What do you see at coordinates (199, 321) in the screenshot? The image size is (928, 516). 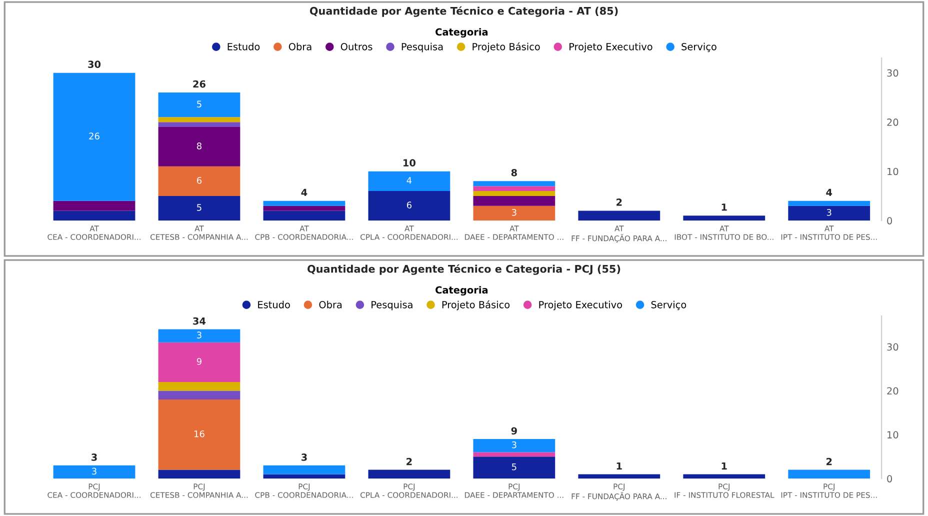 I see `total-label: 34` at bounding box center [199, 321].